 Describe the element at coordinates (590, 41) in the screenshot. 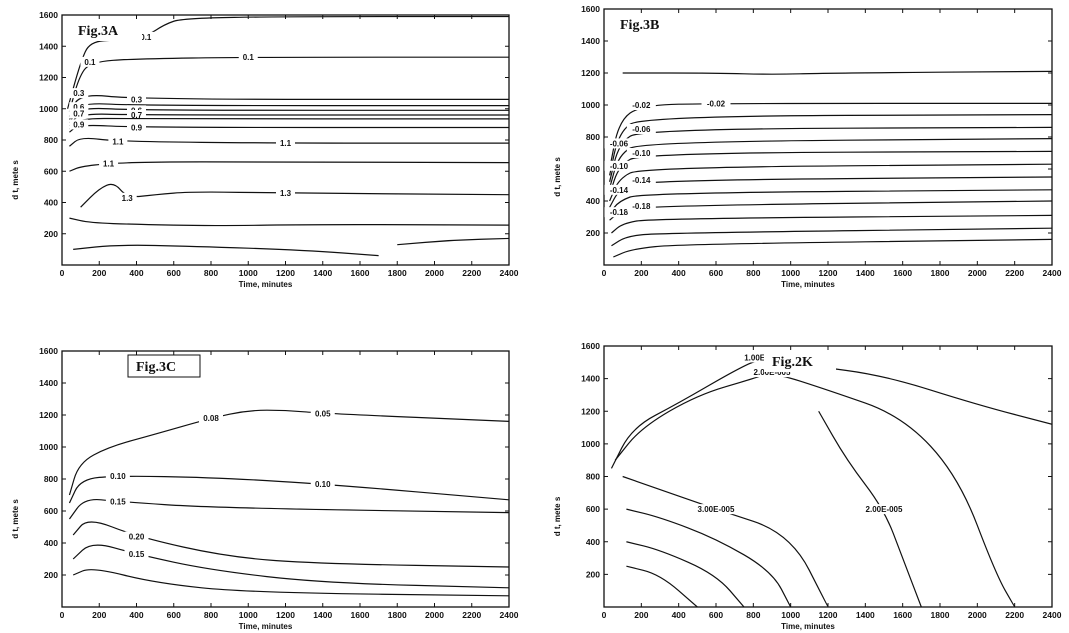

I see `y-tick-label: 1400` at that location.